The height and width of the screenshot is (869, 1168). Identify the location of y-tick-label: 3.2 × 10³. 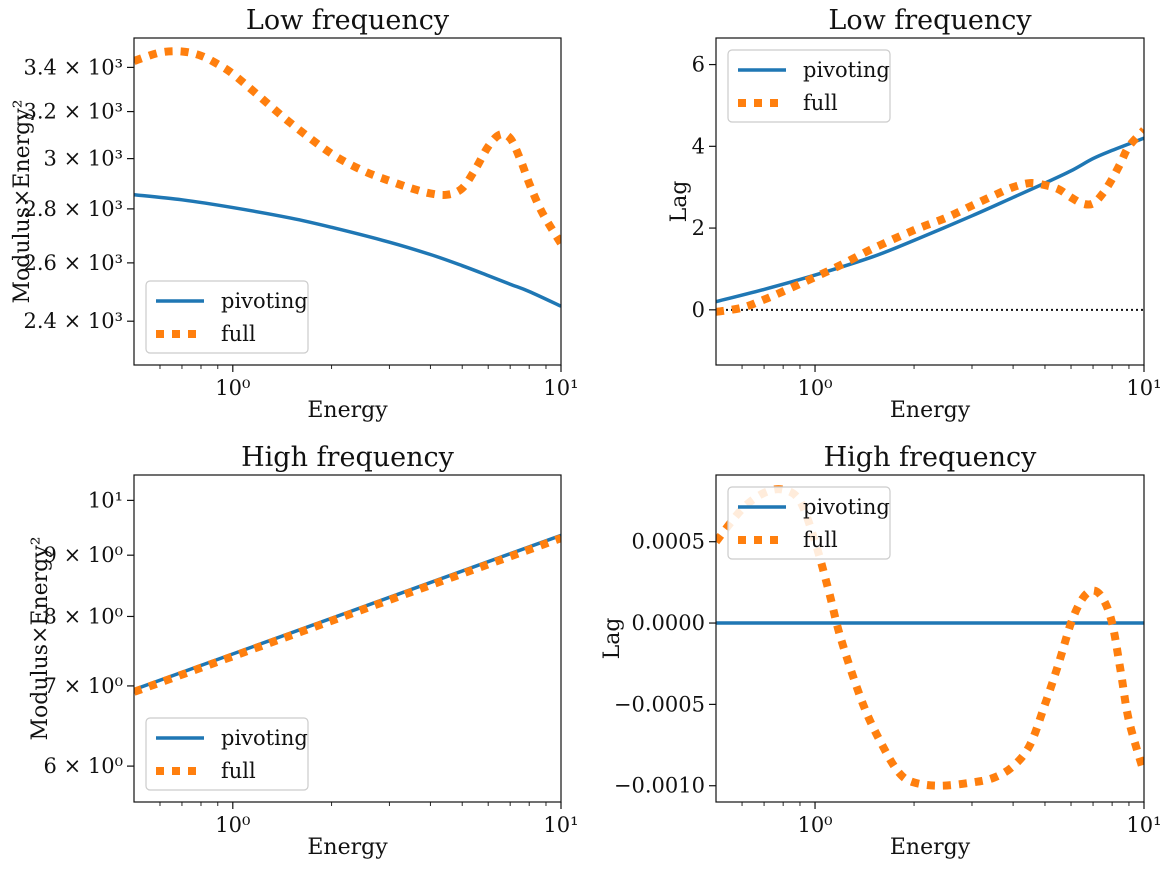
(73, 112).